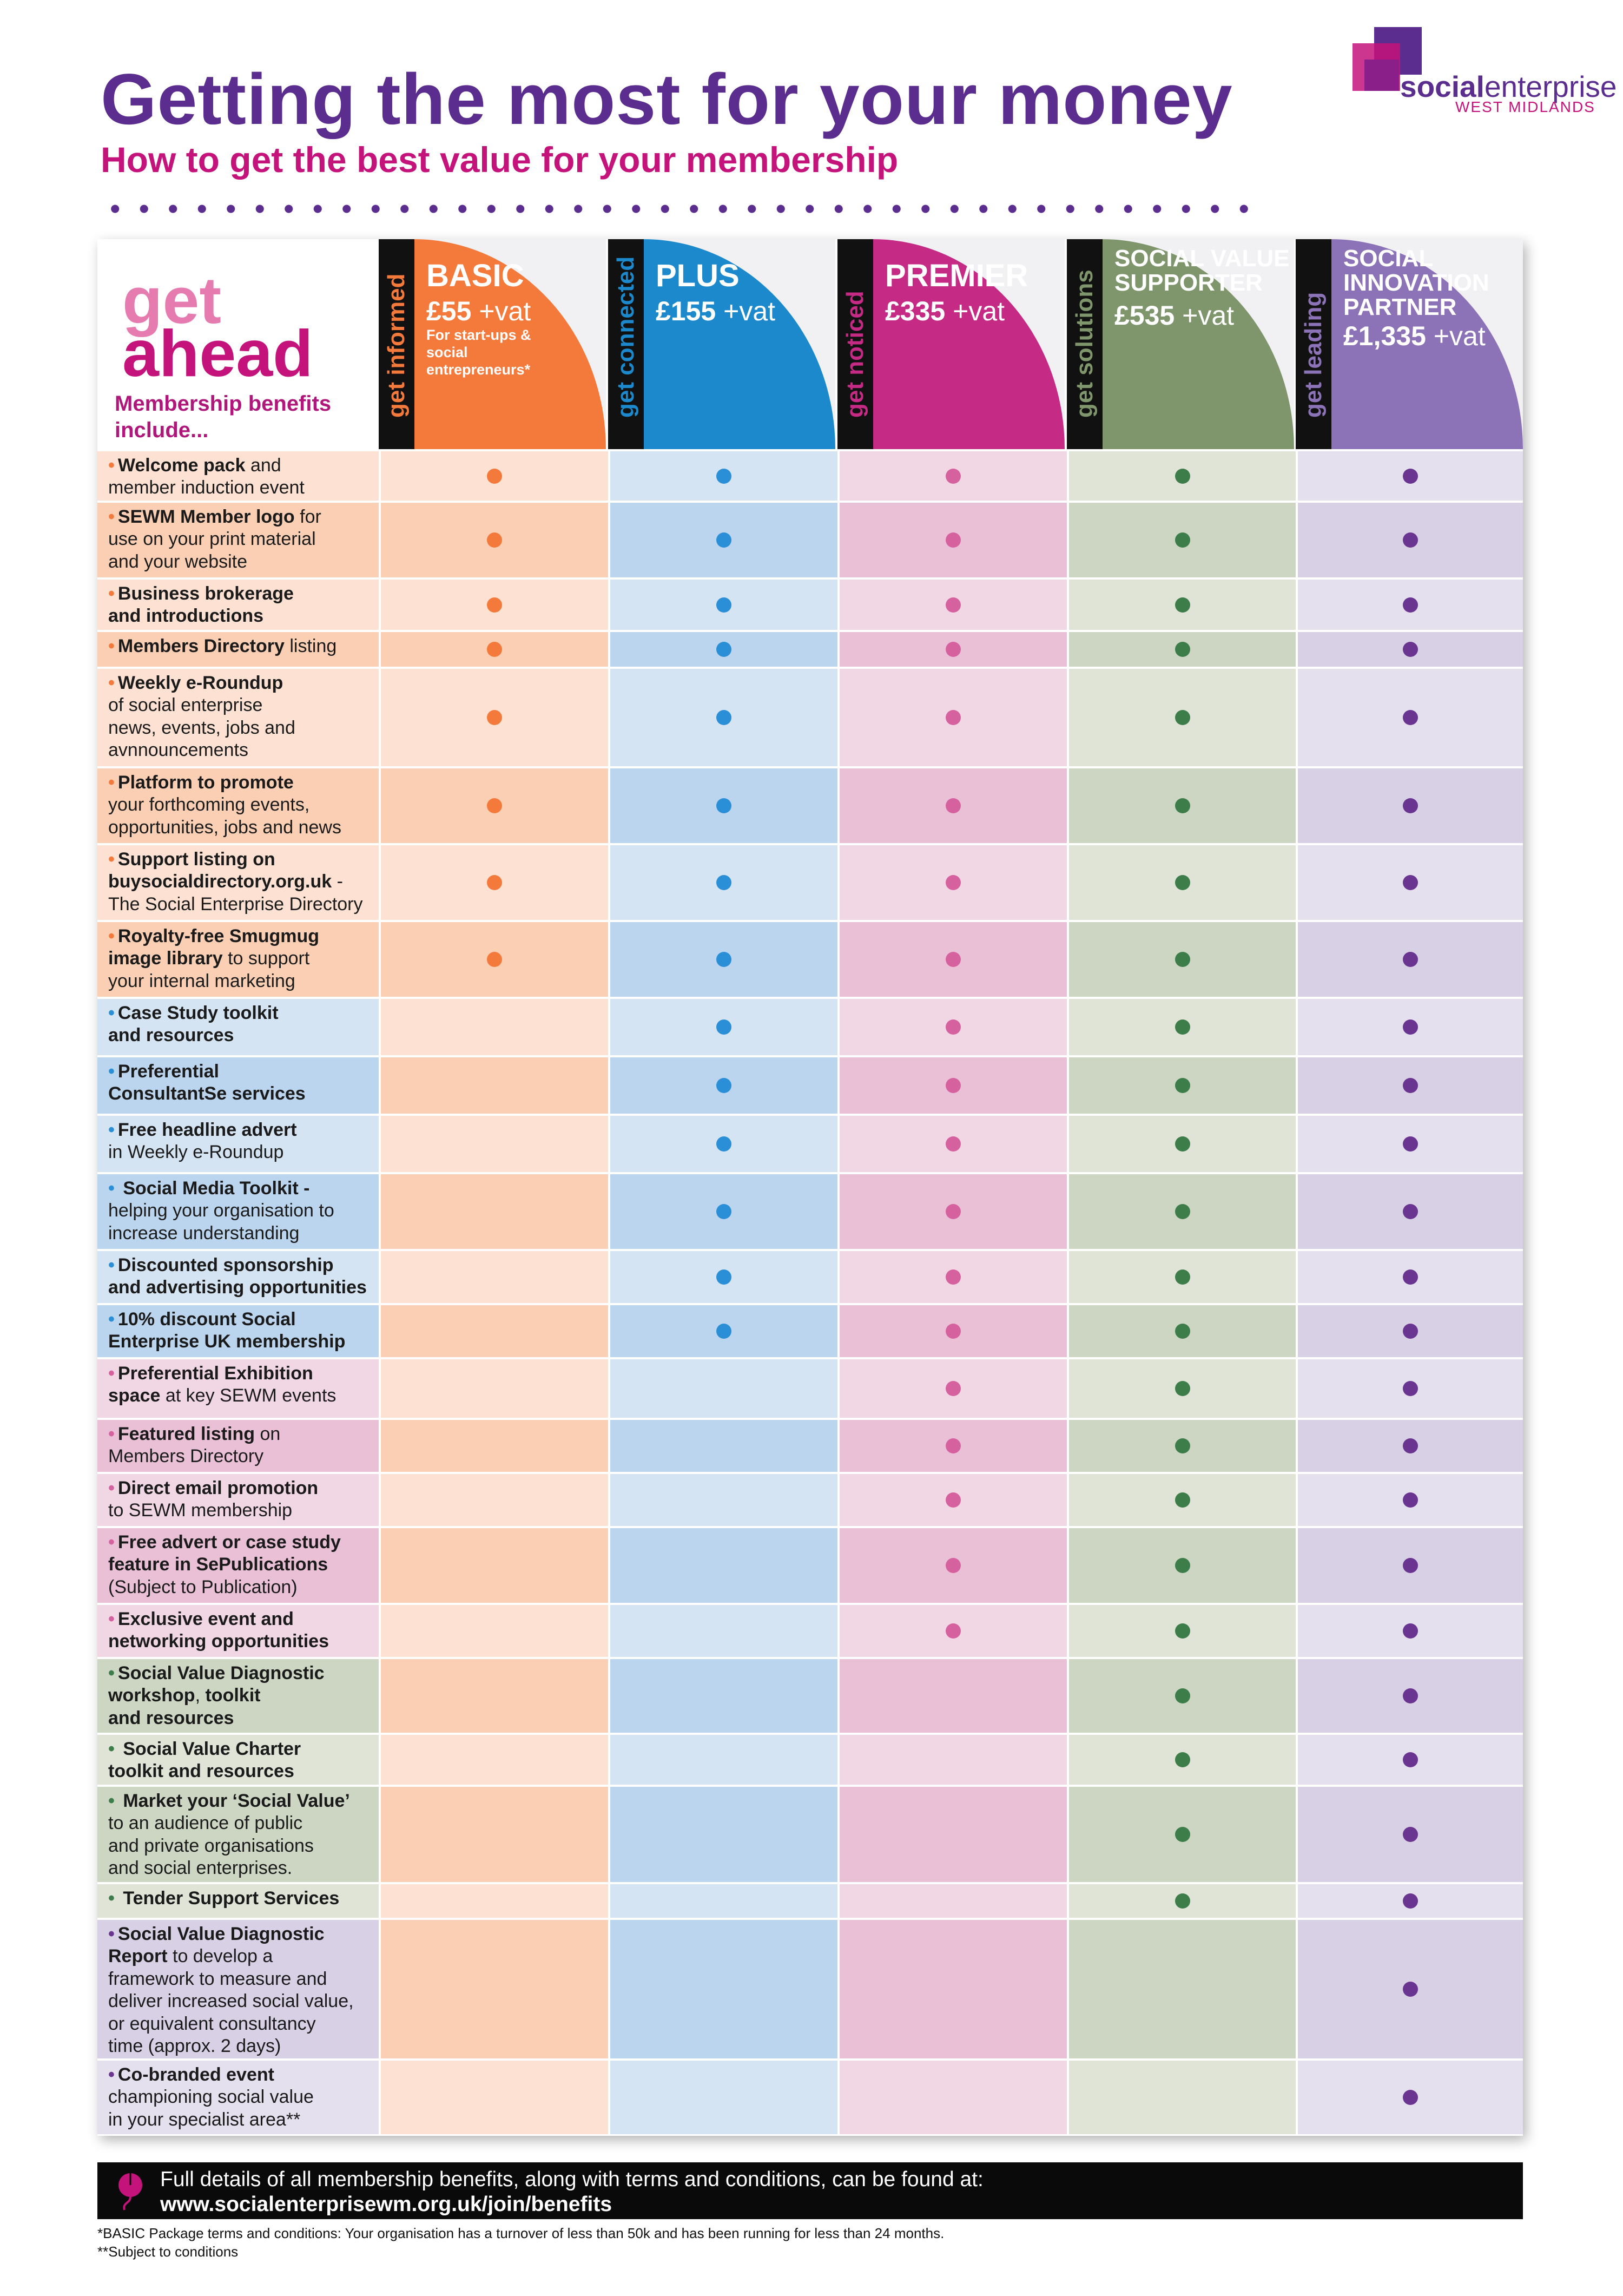  Describe the element at coordinates (479, 352) in the screenshot. I see `tier-note: For start-ups & social entrepreneurs*` at that location.